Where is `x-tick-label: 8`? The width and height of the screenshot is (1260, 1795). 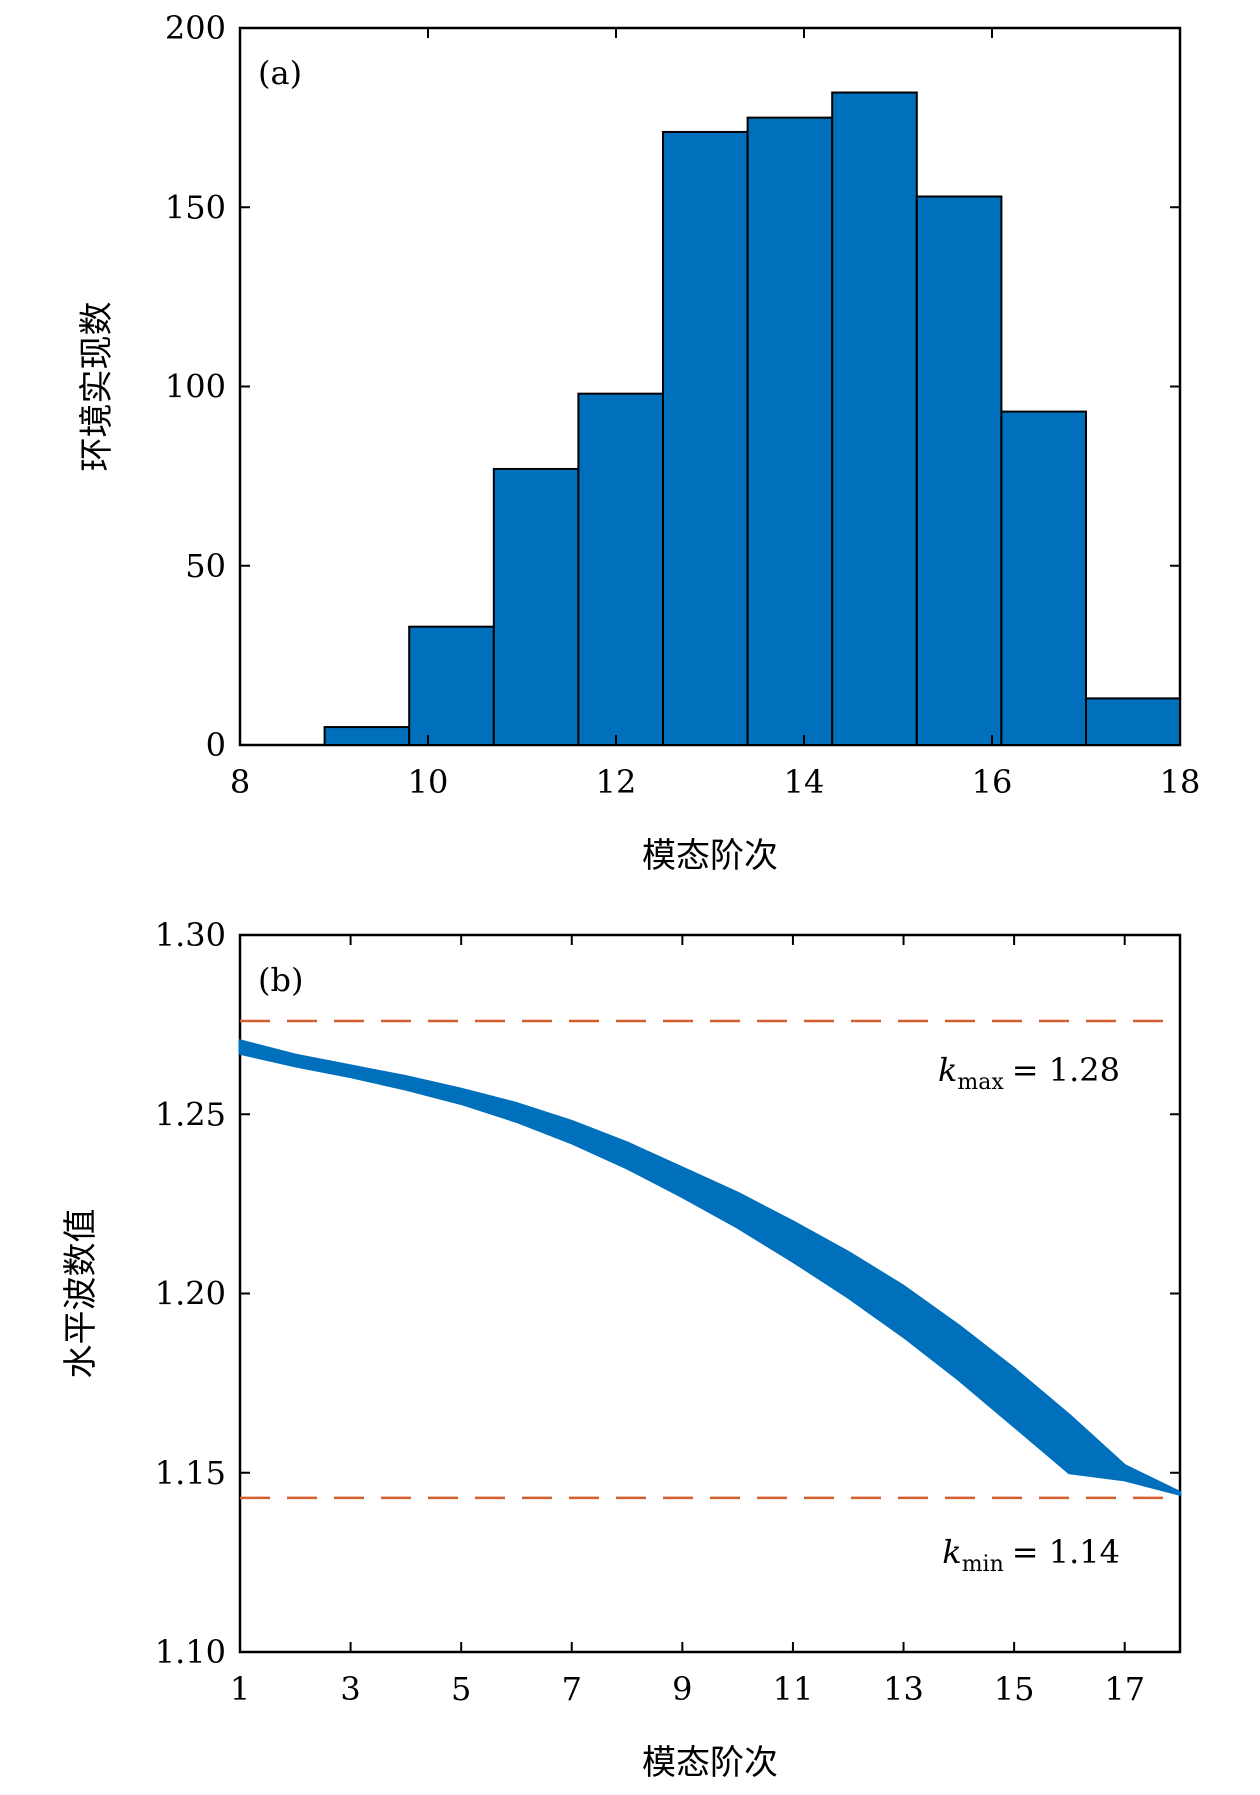 x-tick-label: 8 is located at coordinates (240, 782).